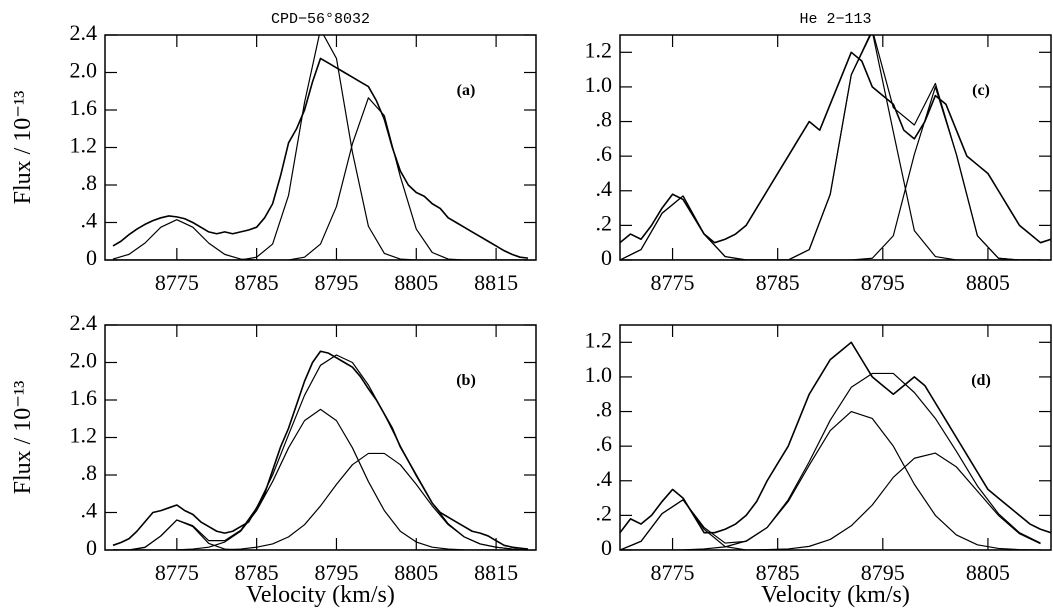 The image size is (1053, 609). I want to click on panel-label: (a), so click(466, 90).